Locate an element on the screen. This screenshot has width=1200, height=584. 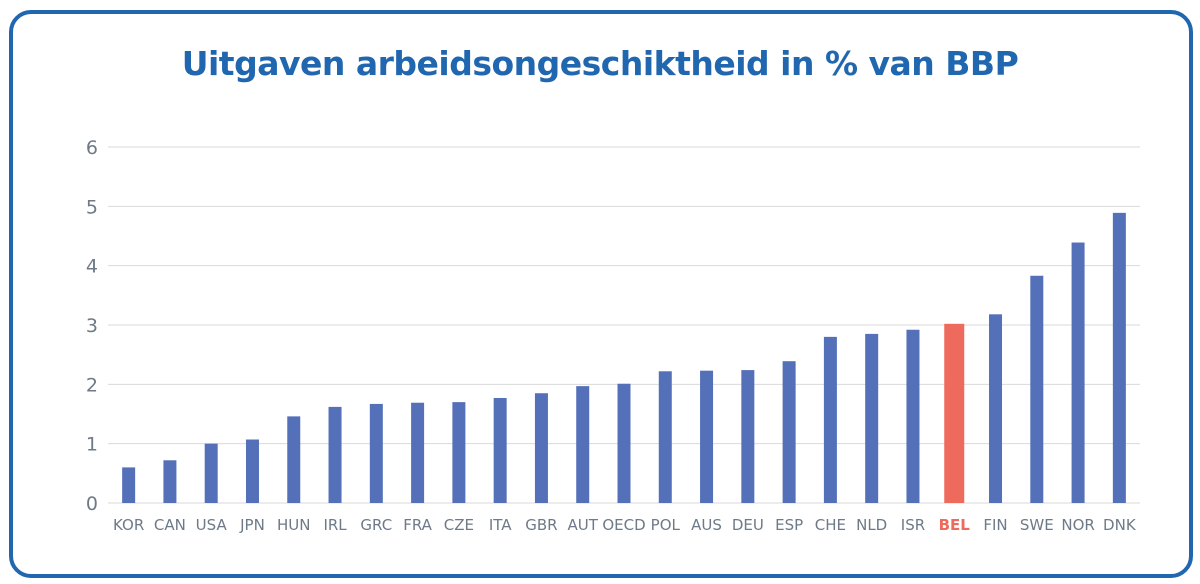
x-tick-label-che: CHE is located at coordinates (830, 525).